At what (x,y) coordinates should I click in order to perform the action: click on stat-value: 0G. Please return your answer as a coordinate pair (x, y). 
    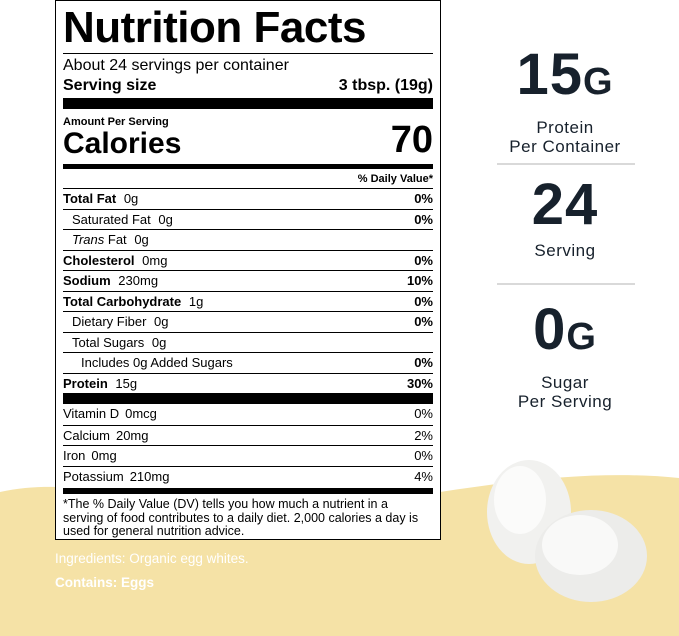
    Looking at the image, I should click on (565, 333).